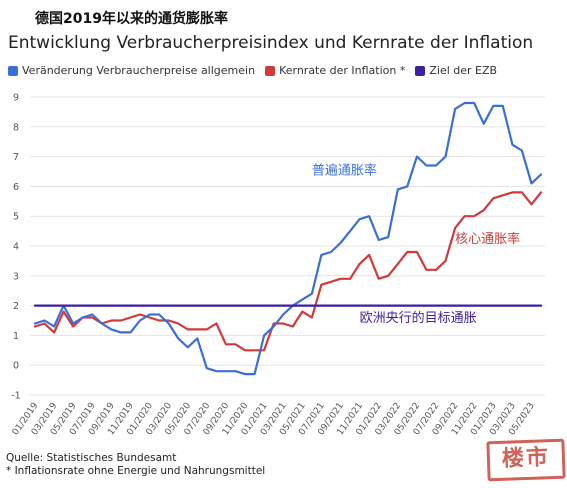  What do you see at coordinates (270, 70) in the screenshot?
I see `legend-swatch-core` at bounding box center [270, 70].